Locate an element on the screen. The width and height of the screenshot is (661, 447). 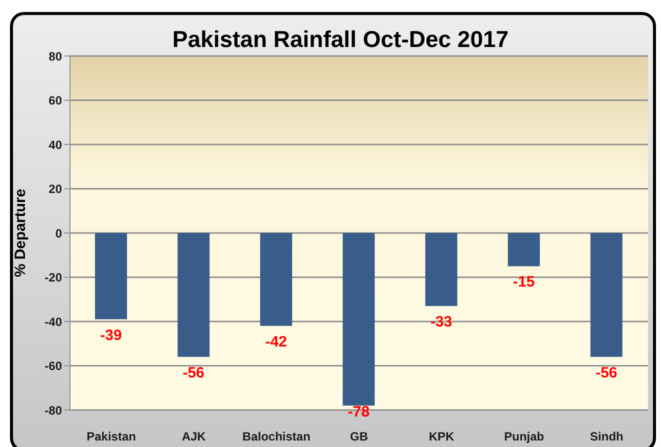
x-tick-label: GB is located at coordinates (359, 437).